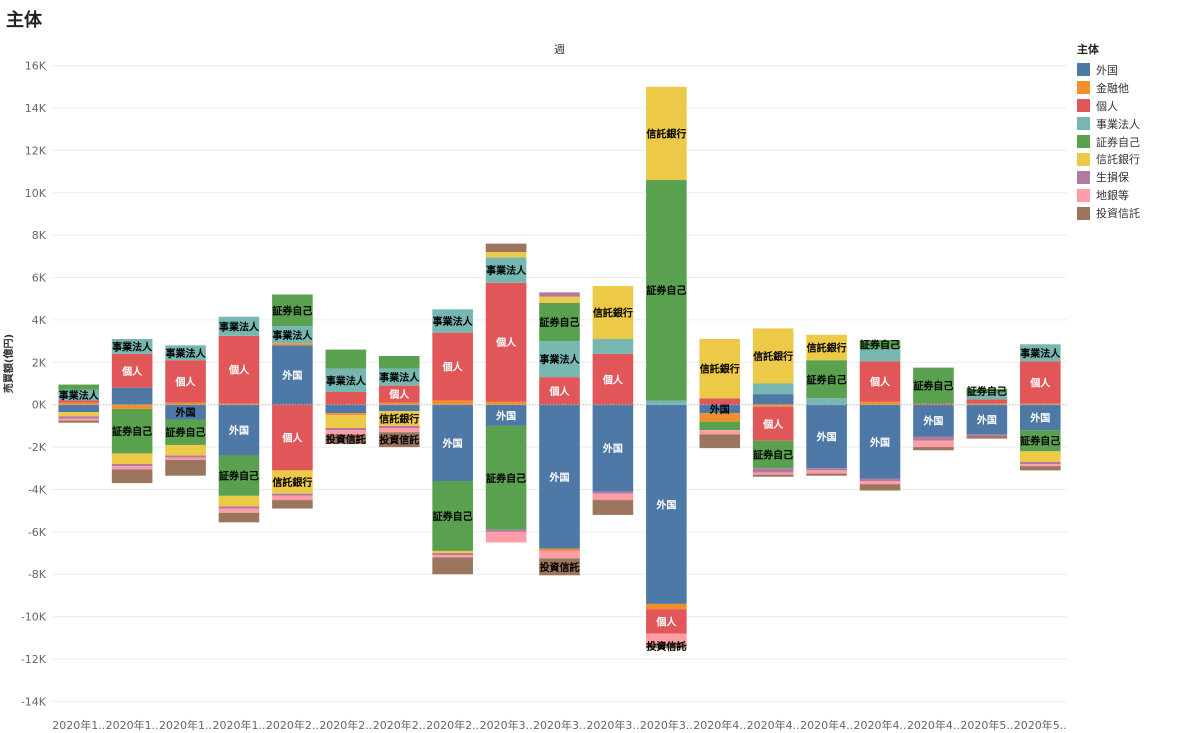  I want to click on x-tick-label: 2020年1.., so click(238, 725).